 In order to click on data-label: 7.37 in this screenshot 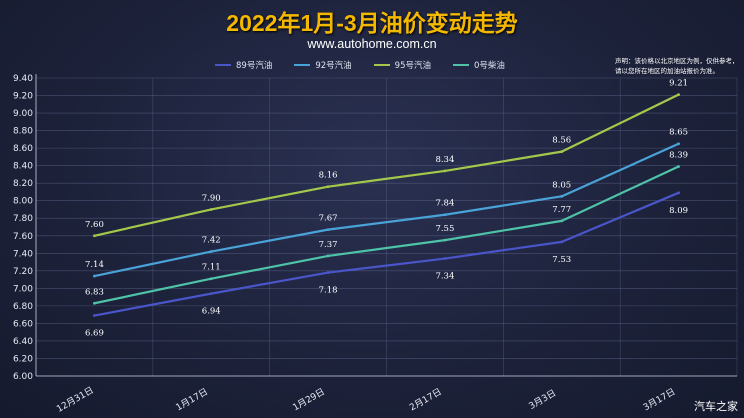, I will do `click(328, 245)`.